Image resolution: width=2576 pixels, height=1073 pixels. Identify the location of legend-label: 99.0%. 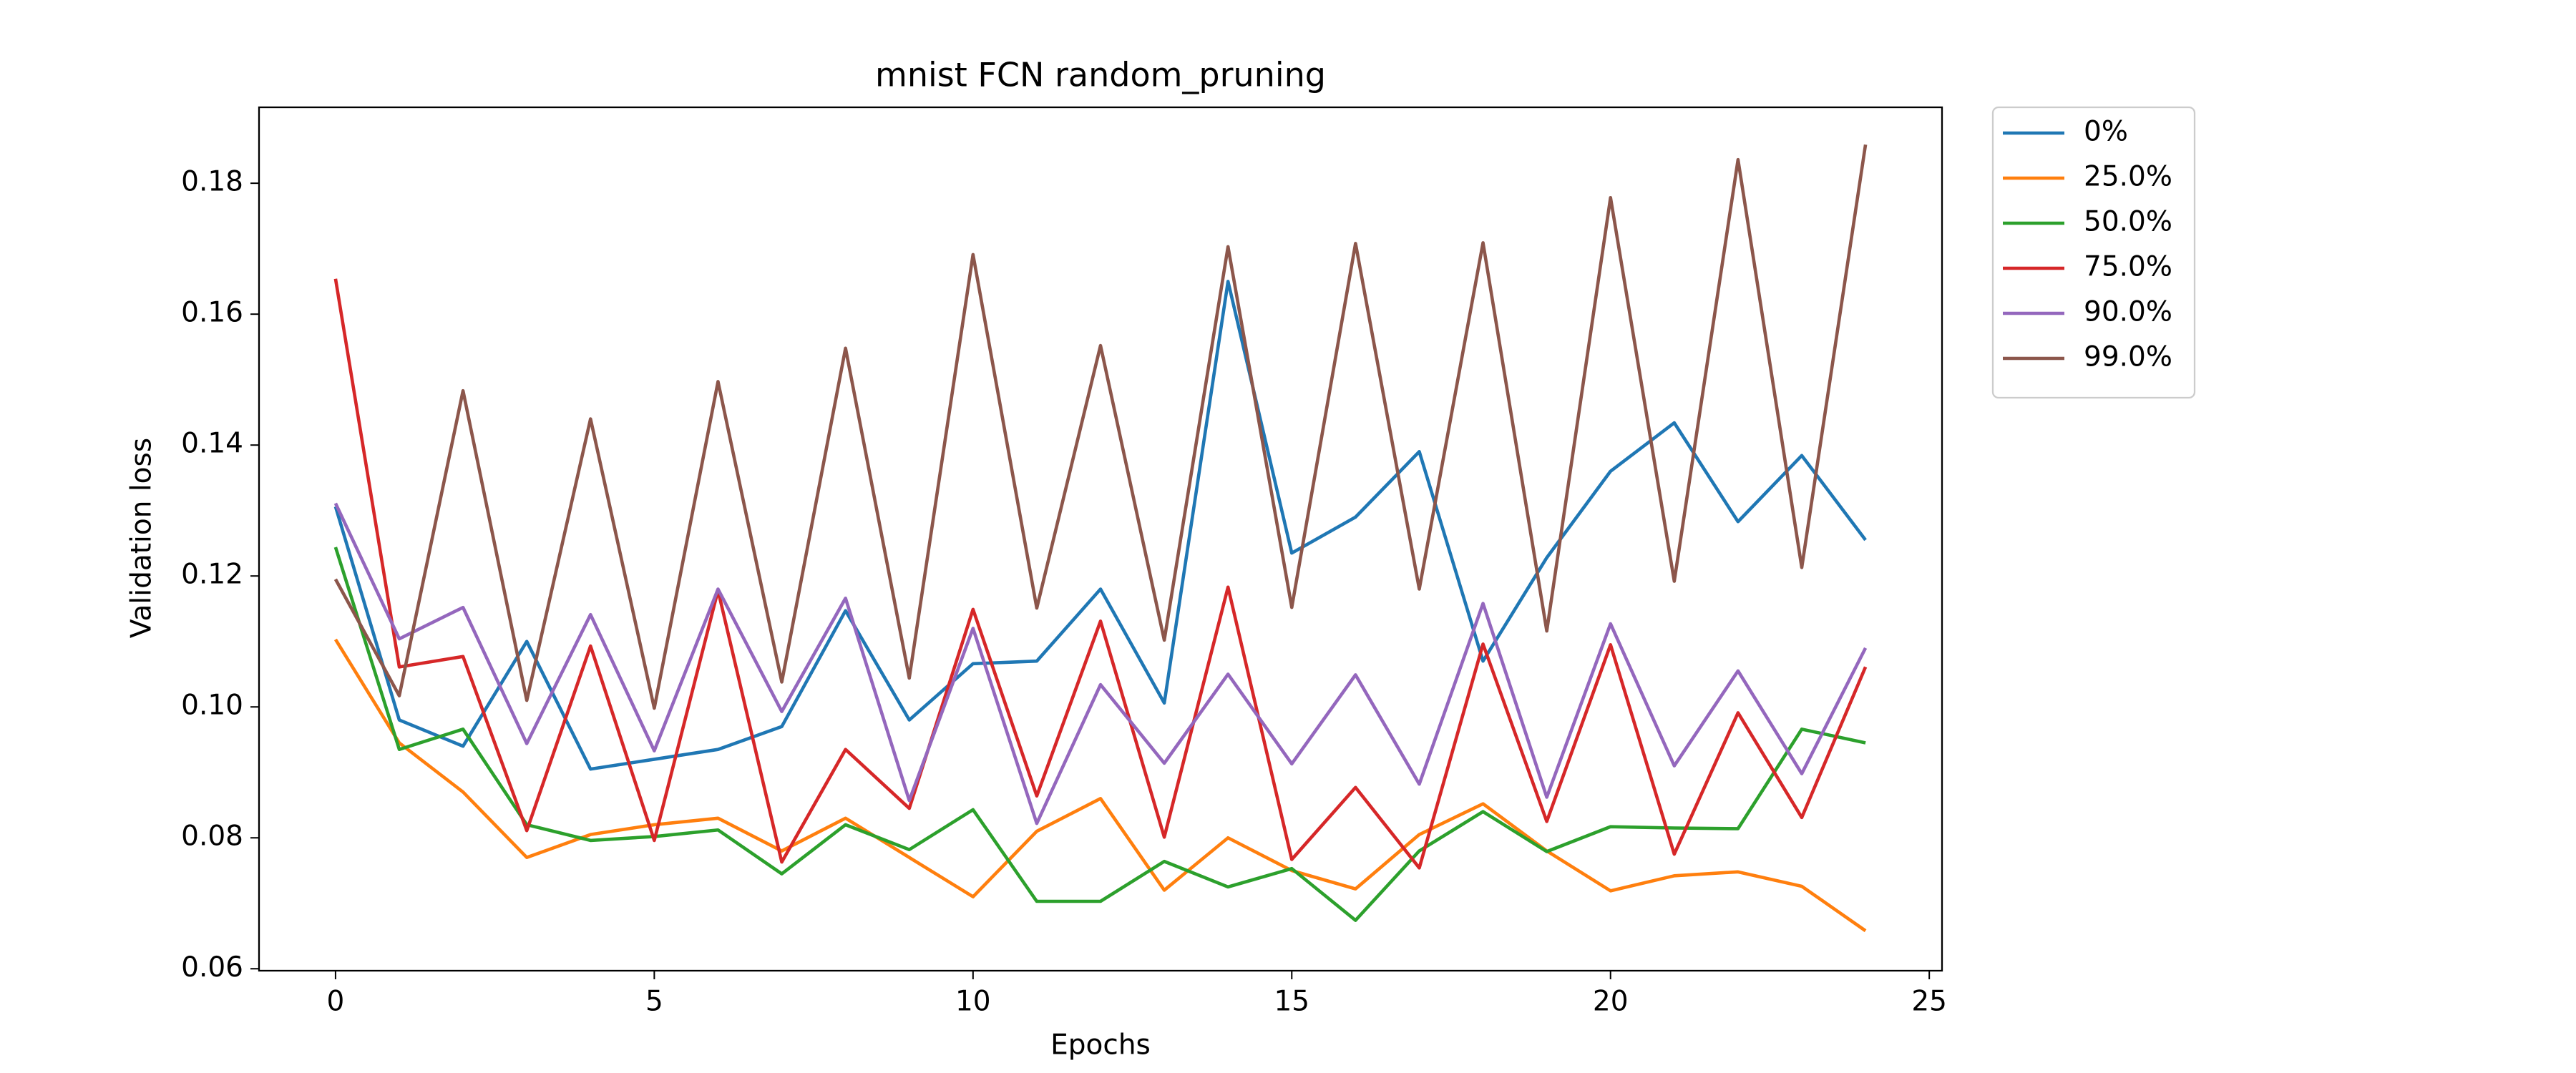
(2128, 357).